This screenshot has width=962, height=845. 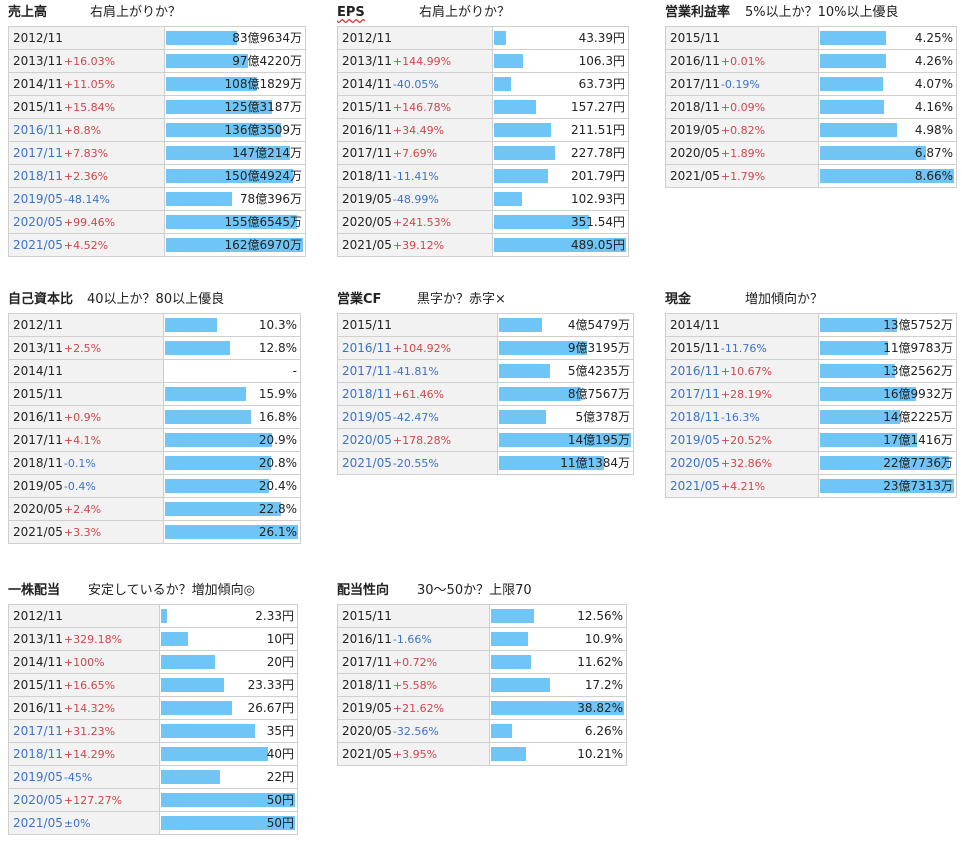 I want to click on row-label: 2018/11+2.36%, so click(x=87, y=176).